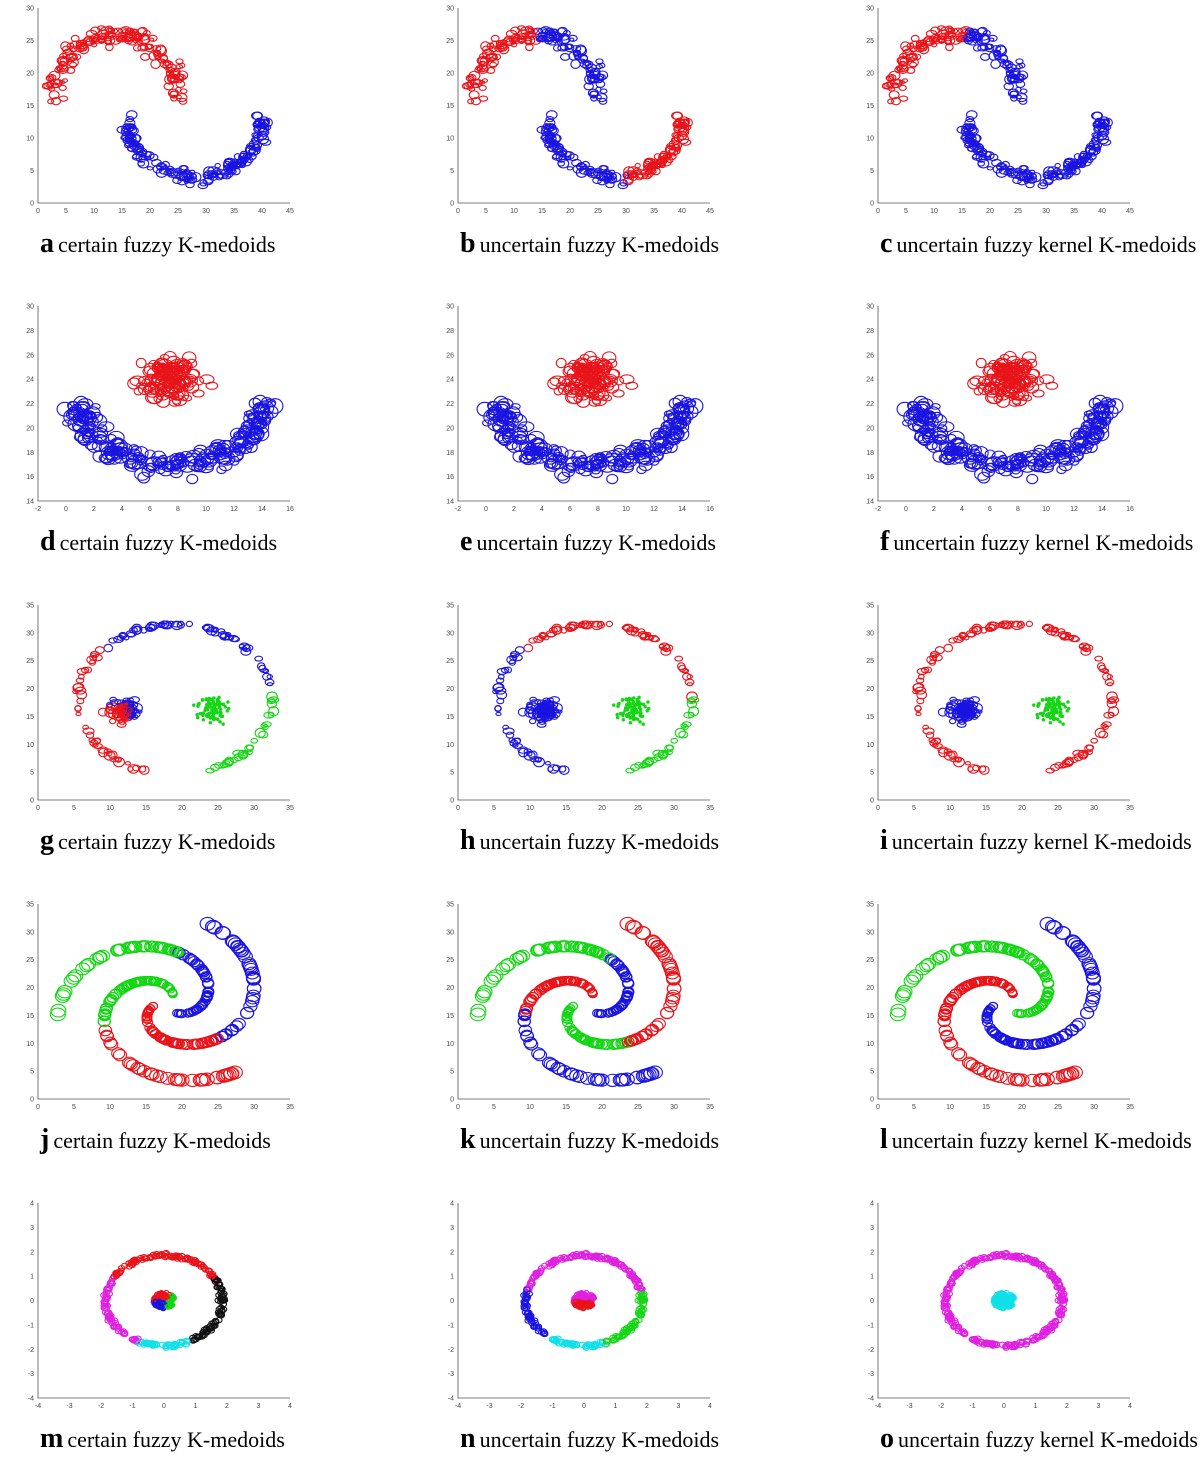 This screenshot has height=1475, width=1200. I want to click on y-tick-label: 35, so click(870, 905).